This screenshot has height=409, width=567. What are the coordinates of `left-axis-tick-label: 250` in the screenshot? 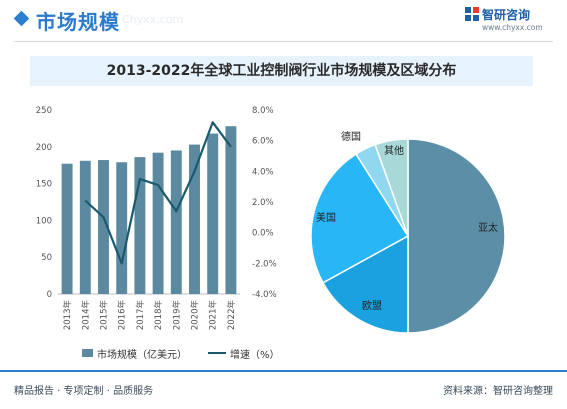 It's located at (44, 111).